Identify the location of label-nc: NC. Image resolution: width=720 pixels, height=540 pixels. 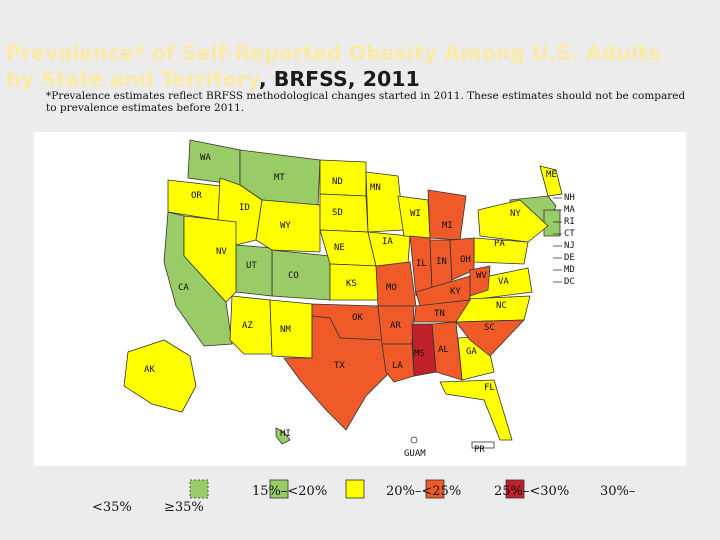
(501, 306).